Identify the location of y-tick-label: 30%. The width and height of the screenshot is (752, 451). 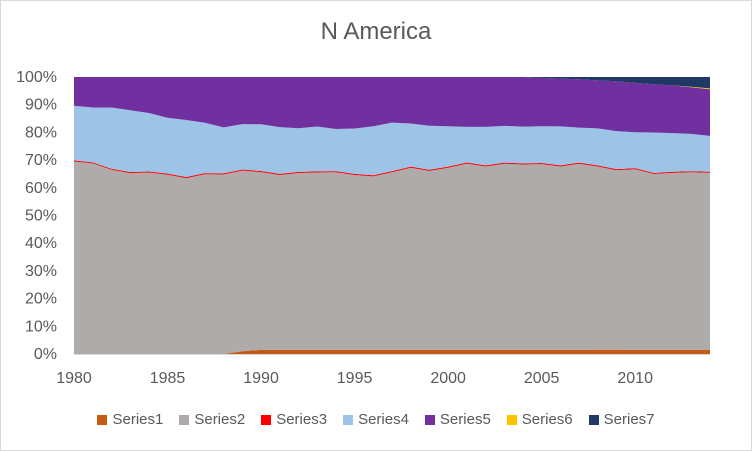
(41, 271).